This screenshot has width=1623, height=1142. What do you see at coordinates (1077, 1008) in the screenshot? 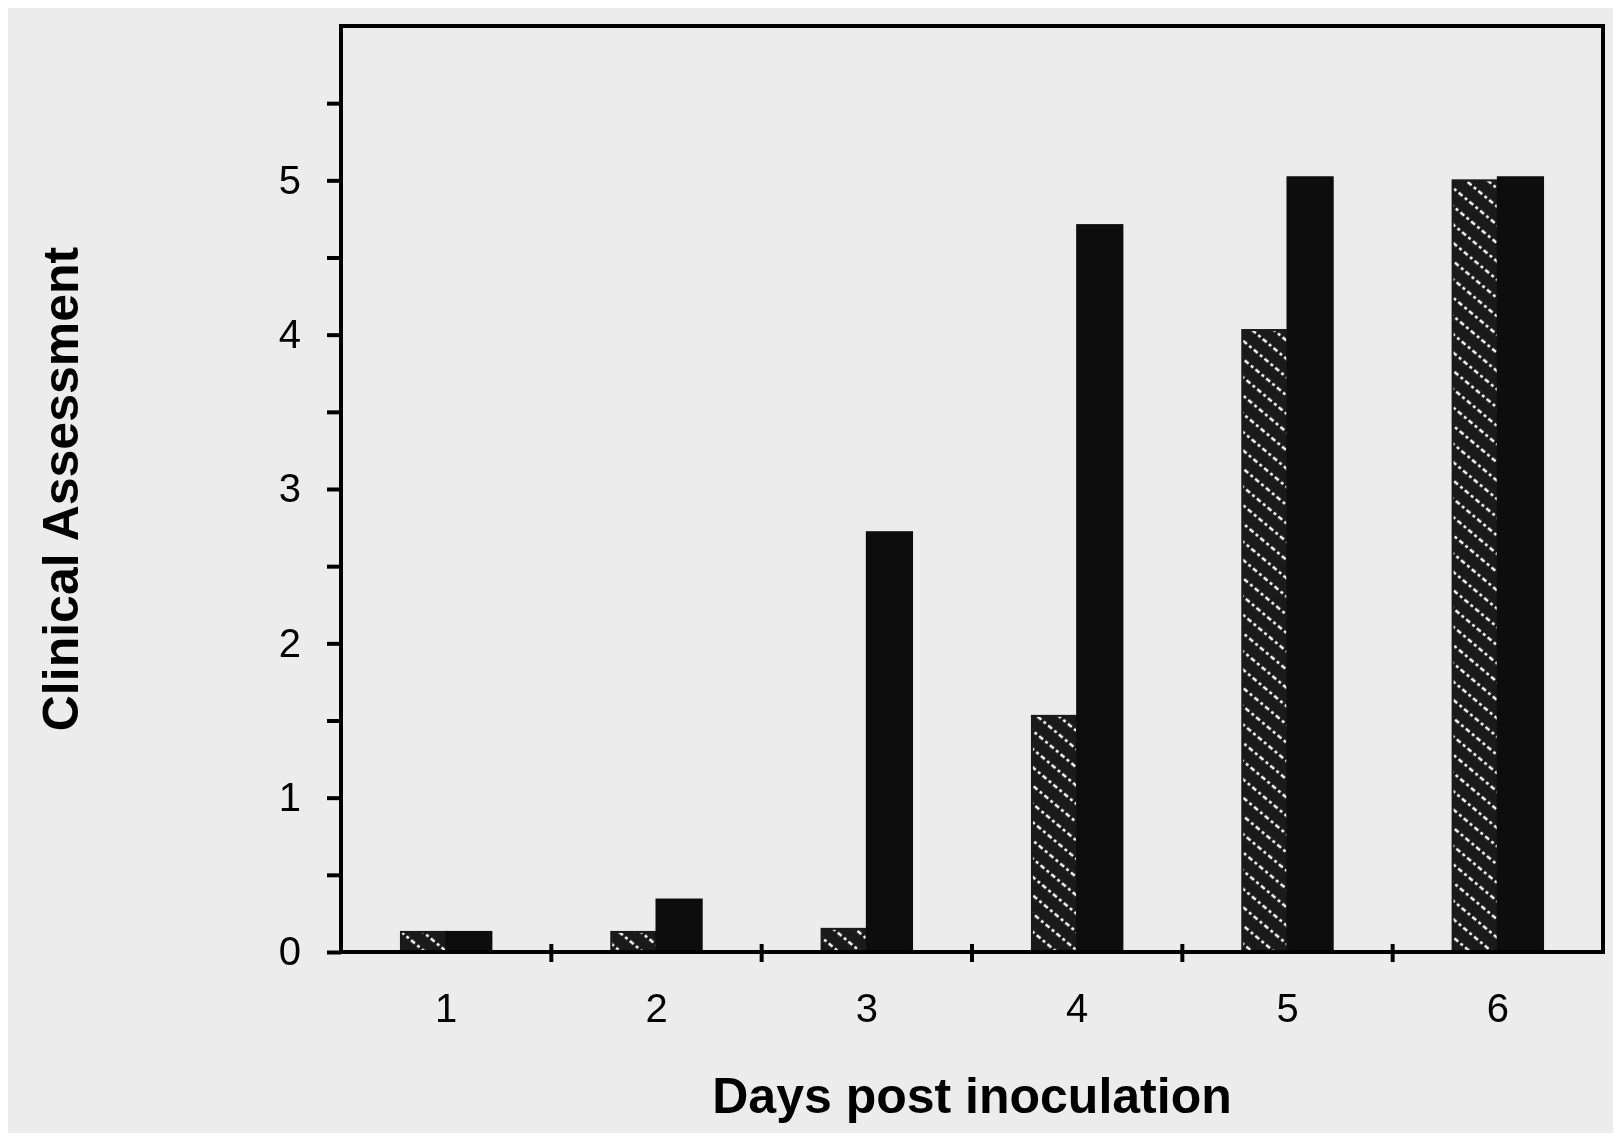
I see `x-tick-label: 4` at bounding box center [1077, 1008].